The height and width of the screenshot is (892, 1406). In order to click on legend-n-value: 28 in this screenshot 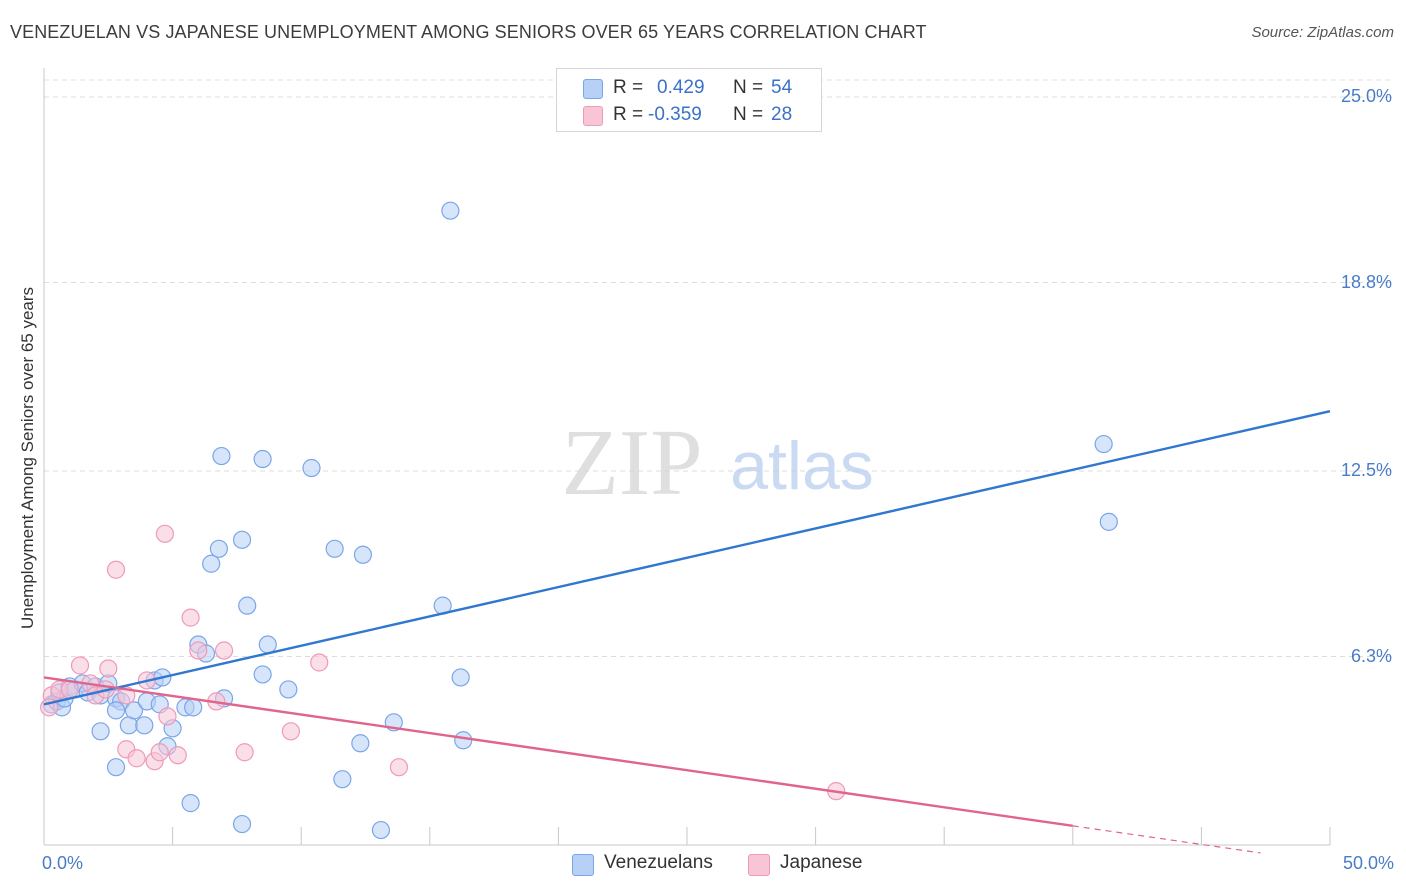, I will do `click(782, 114)`.